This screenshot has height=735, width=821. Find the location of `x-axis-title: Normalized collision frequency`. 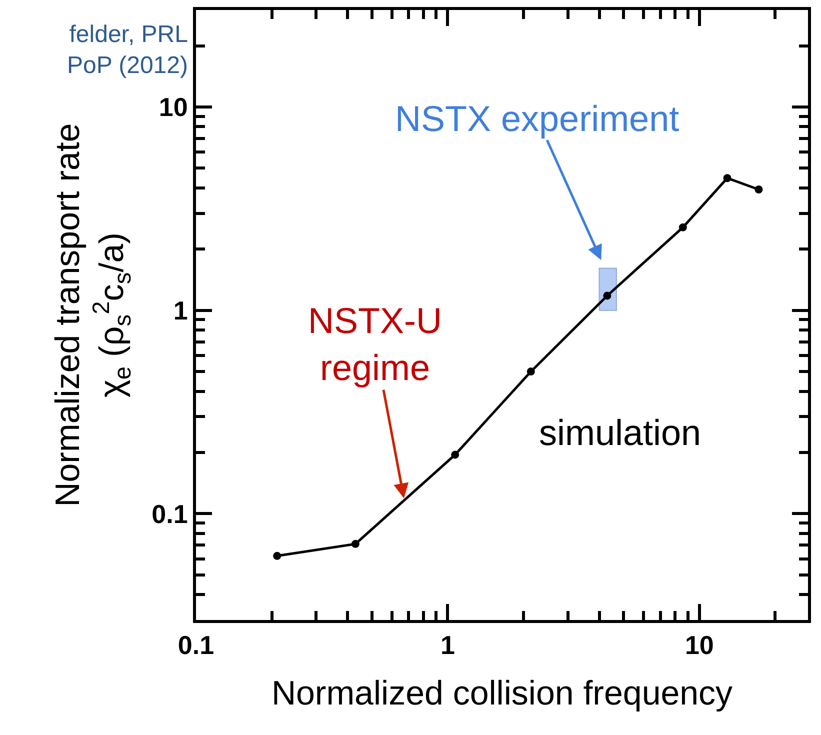

x-axis-title: Normalized collision frequency is located at coordinates (502, 693).